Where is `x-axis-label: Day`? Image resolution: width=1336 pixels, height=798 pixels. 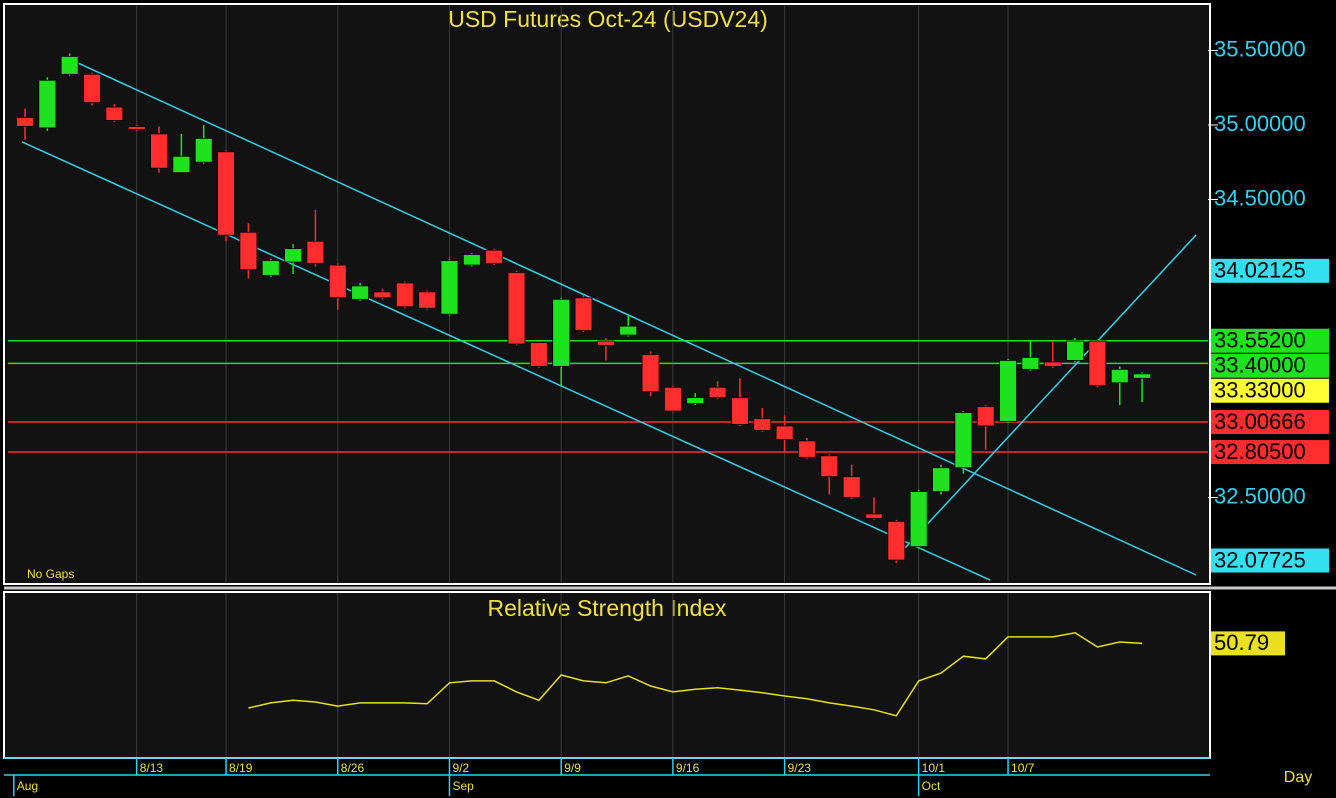 x-axis-label: Day is located at coordinates (1298, 777).